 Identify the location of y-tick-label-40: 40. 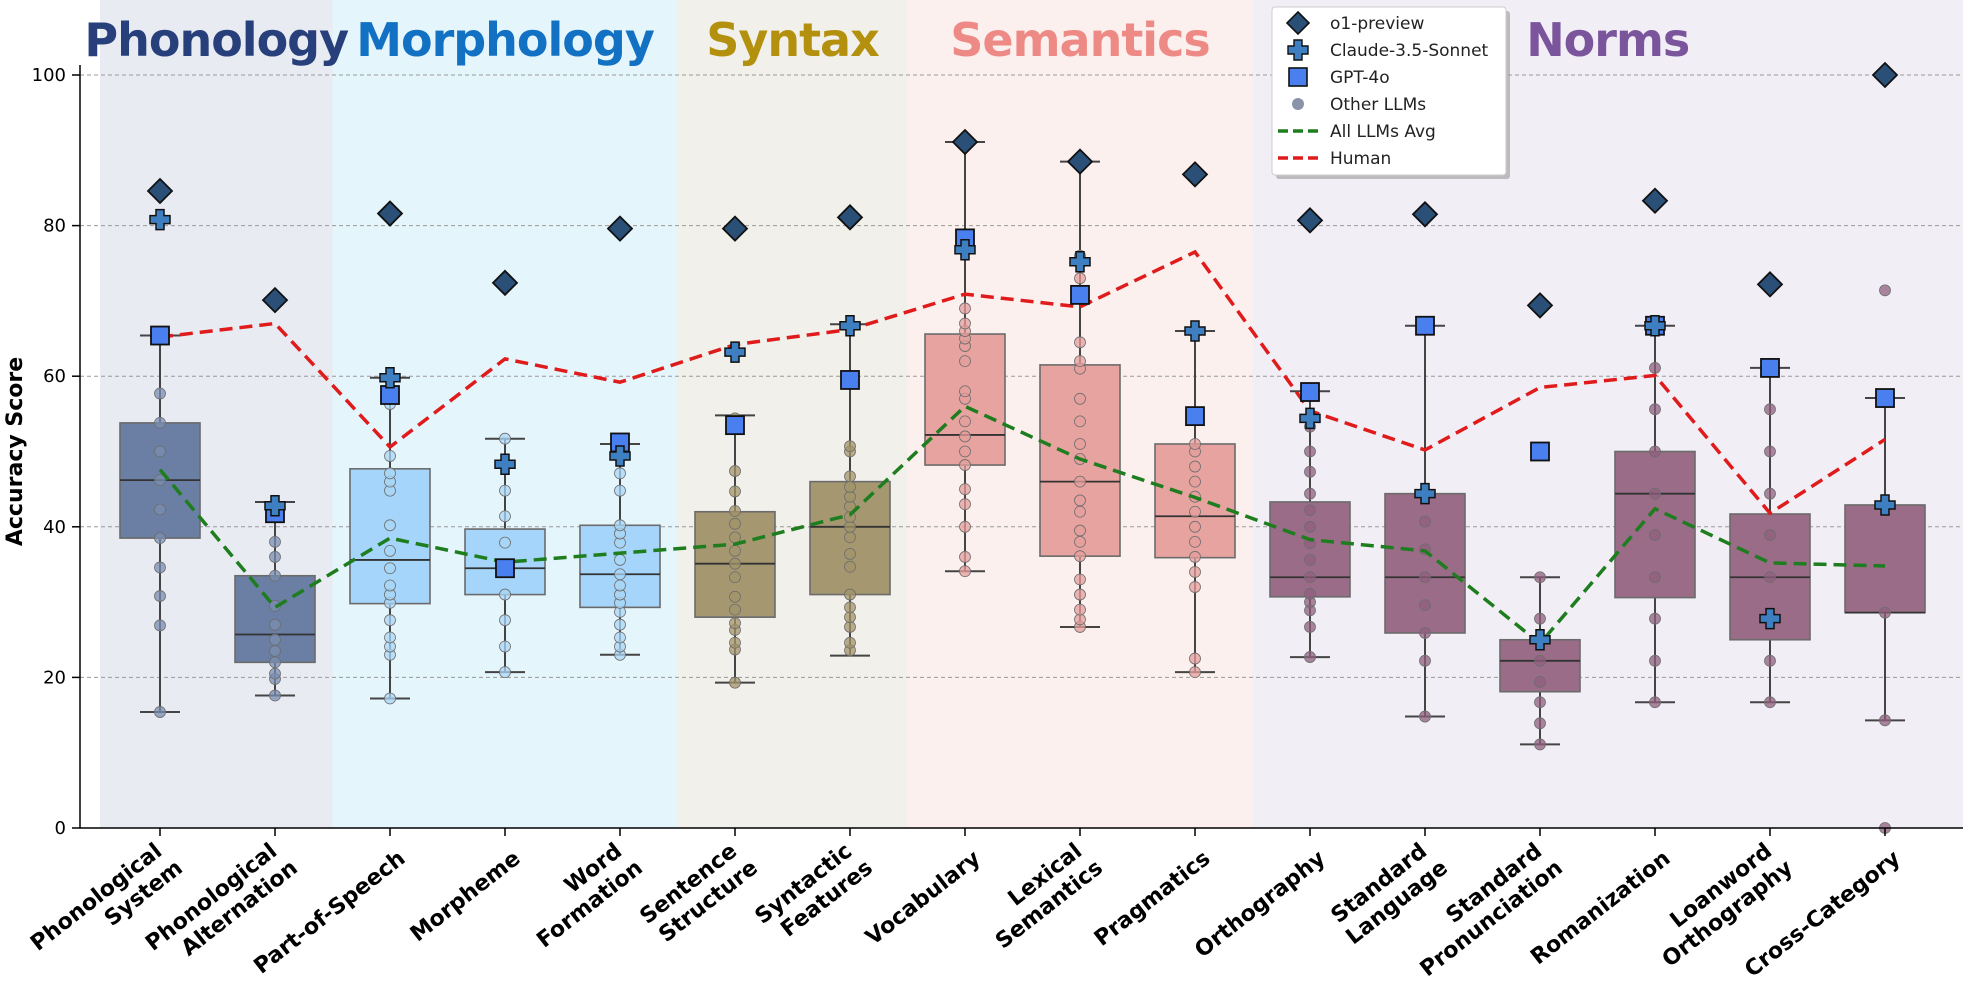
(54, 527).